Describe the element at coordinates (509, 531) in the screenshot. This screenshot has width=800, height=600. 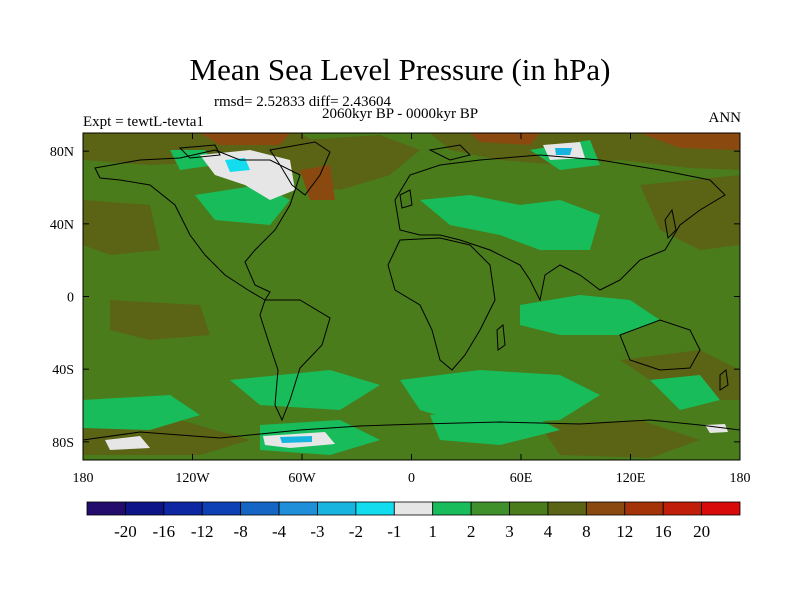
I see `colorbar-level-label: 3` at that location.